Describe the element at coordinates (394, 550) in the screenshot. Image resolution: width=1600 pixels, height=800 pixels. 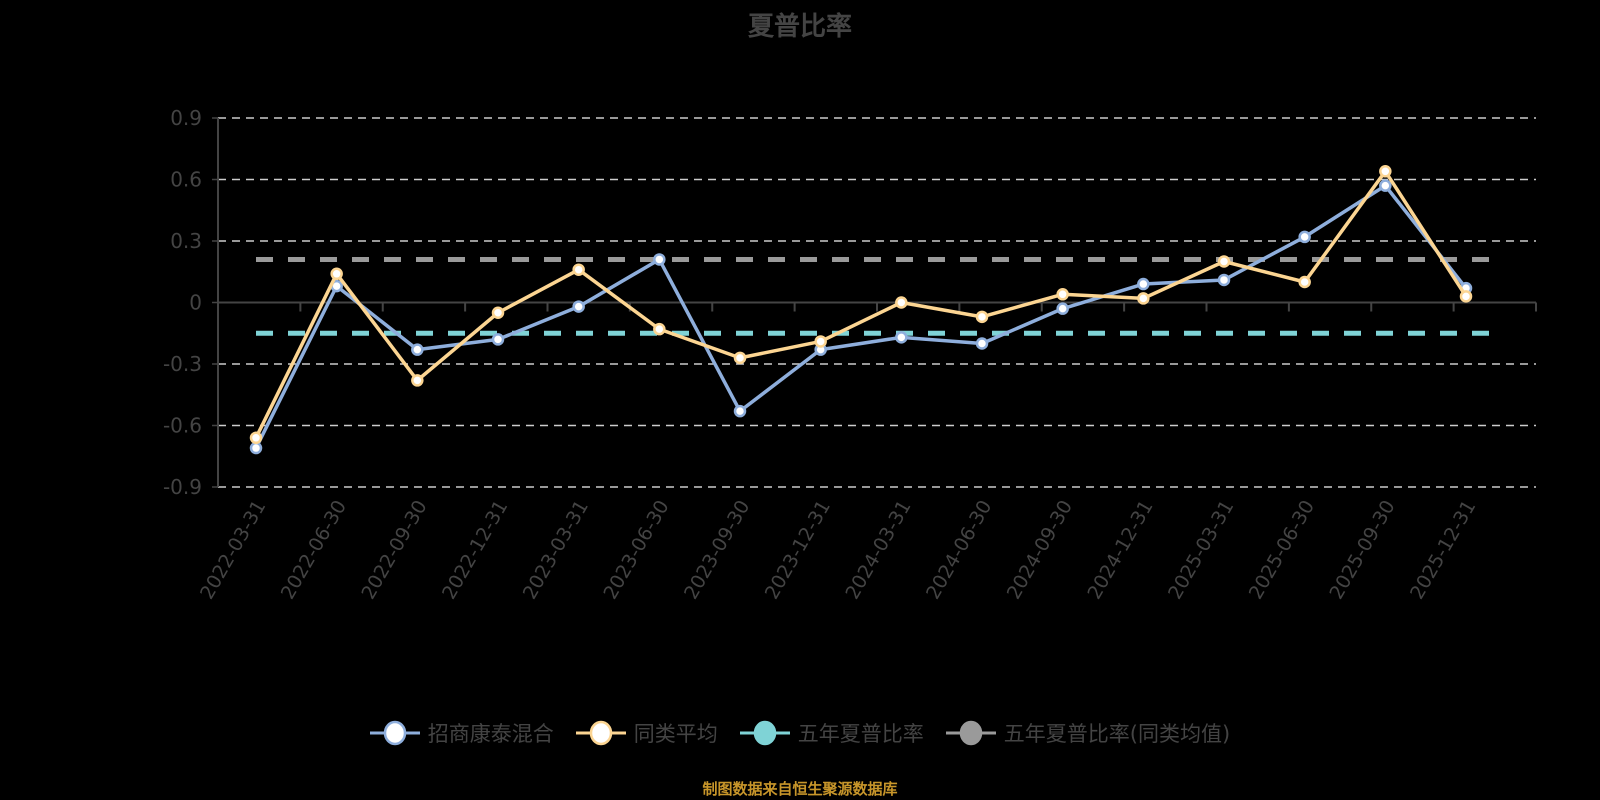
I see `x-tick-label: 2022-09-30` at that location.